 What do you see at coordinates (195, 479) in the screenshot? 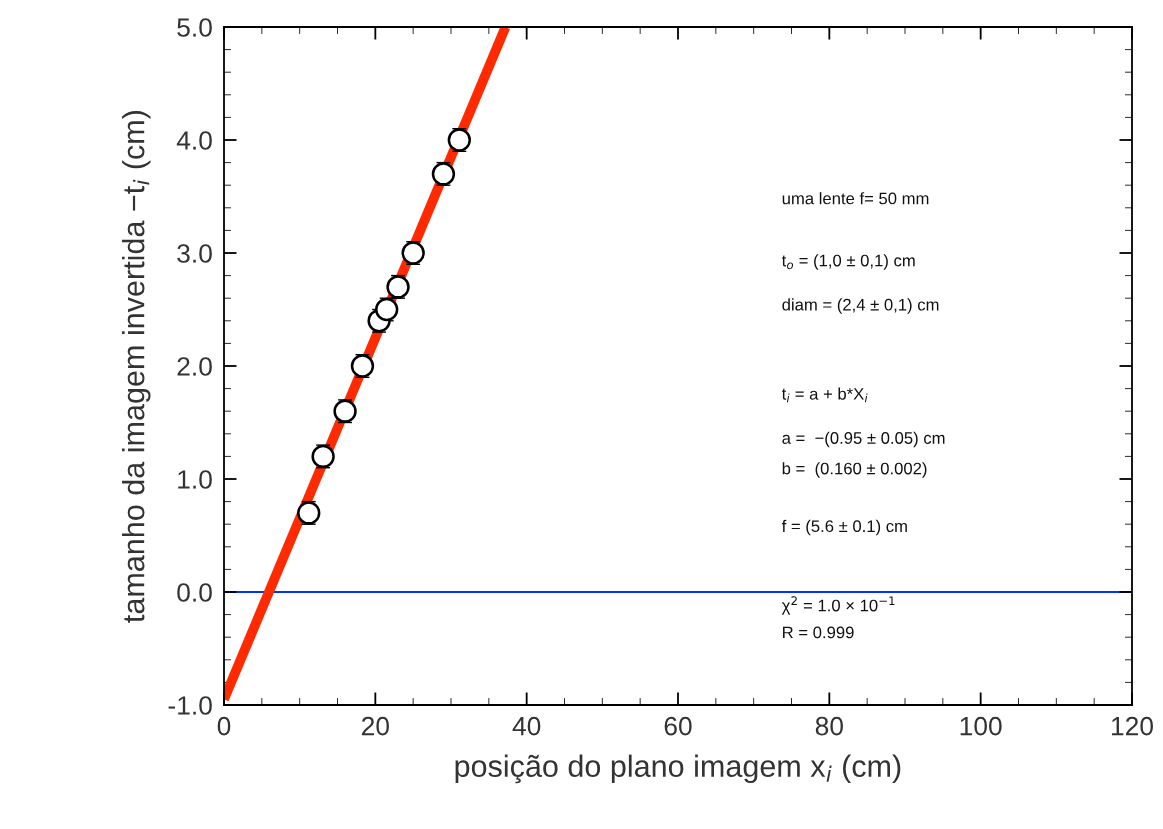
I see `y-tick-label: 1.0` at bounding box center [195, 479].